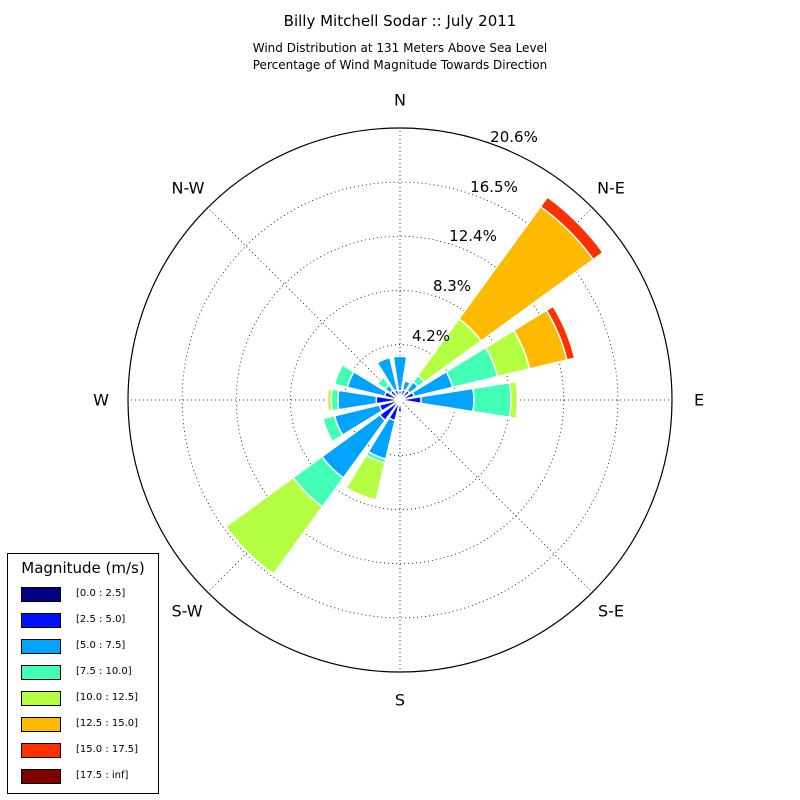  Describe the element at coordinates (104, 671) in the screenshot. I see `legend-label: [7.5 : 10.0]` at that location.